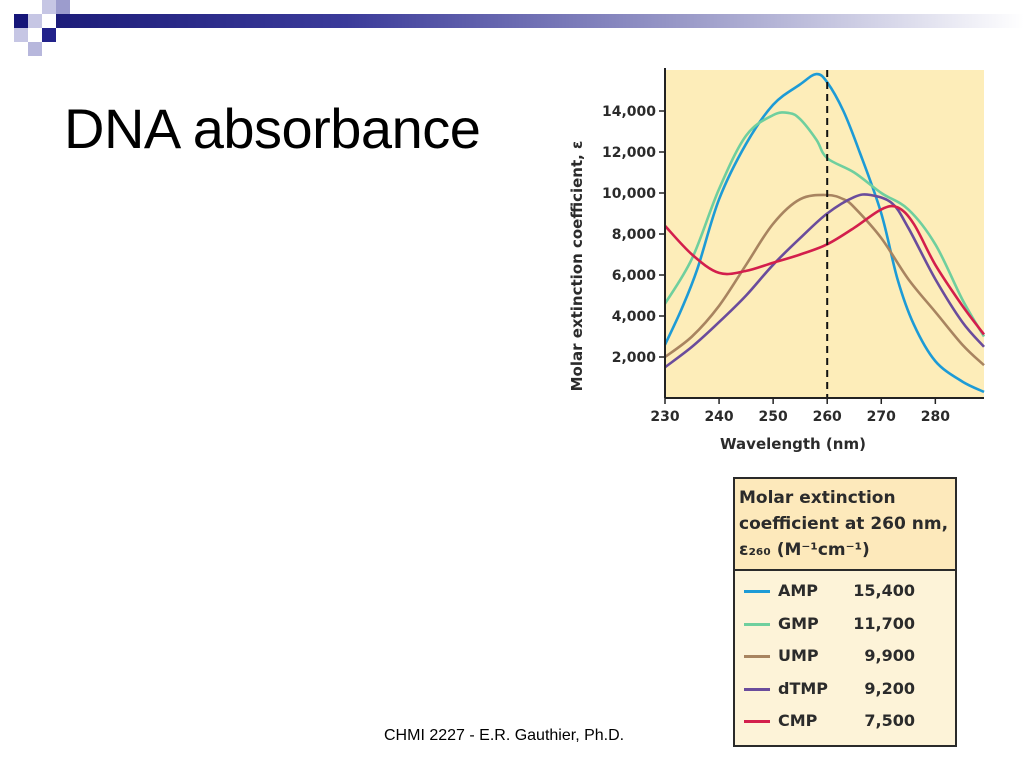 Image resolution: width=1024 pixels, height=768 pixels. I want to click on compound-name: dTMP, so click(803, 688).